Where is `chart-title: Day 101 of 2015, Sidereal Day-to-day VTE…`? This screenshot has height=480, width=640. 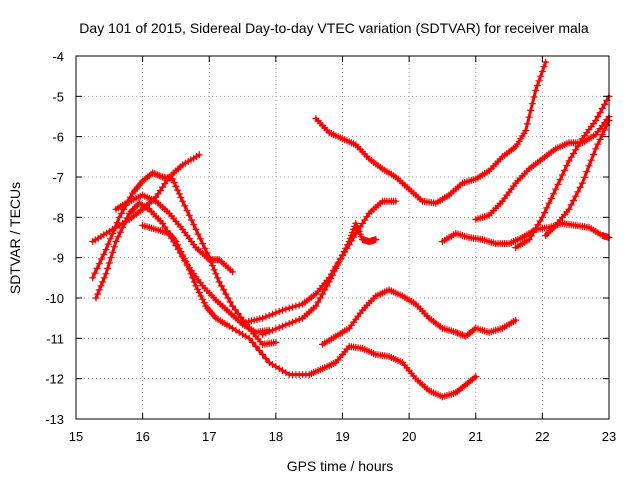
chart-title: Day 101 of 2015, Sidereal Day-to-day VTE… is located at coordinates (334, 28).